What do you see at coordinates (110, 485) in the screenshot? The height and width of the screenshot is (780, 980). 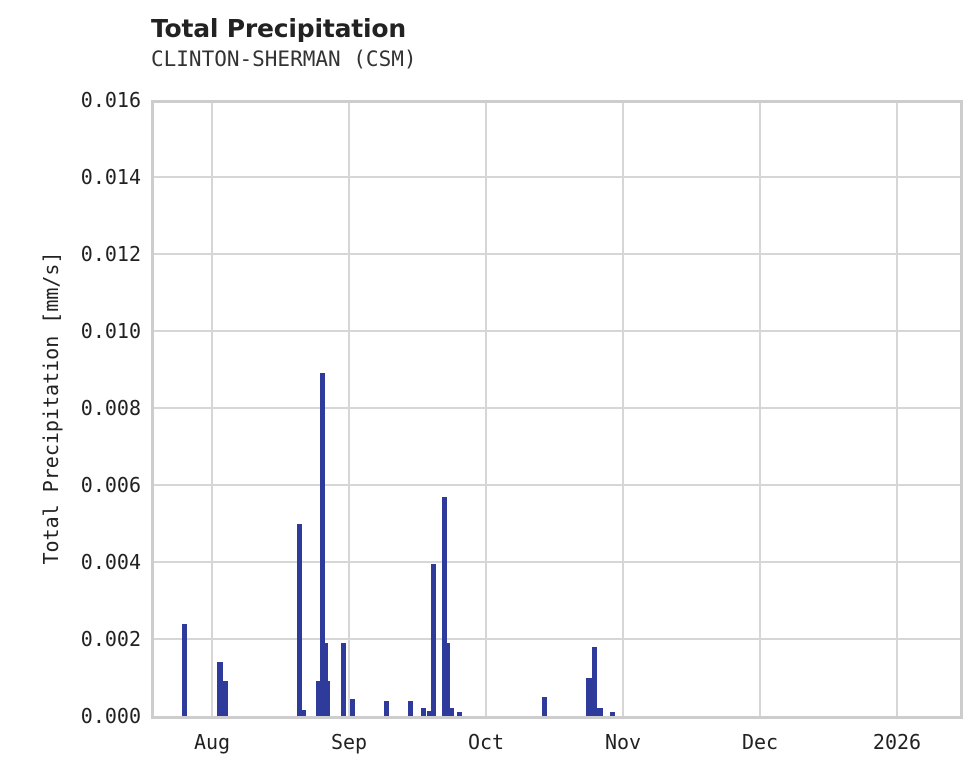 I see `y-axis-tick: 0.006` at bounding box center [110, 485].